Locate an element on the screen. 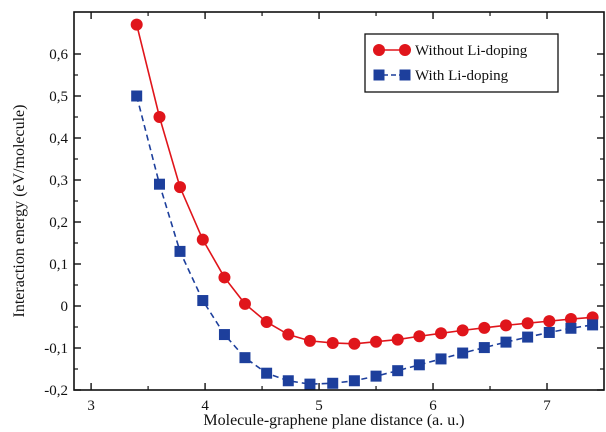 Image resolution: width=606 pixels, height=432 pixels. y-axis-label: Interaction energy (eV/molecule) is located at coordinates (19, 211).